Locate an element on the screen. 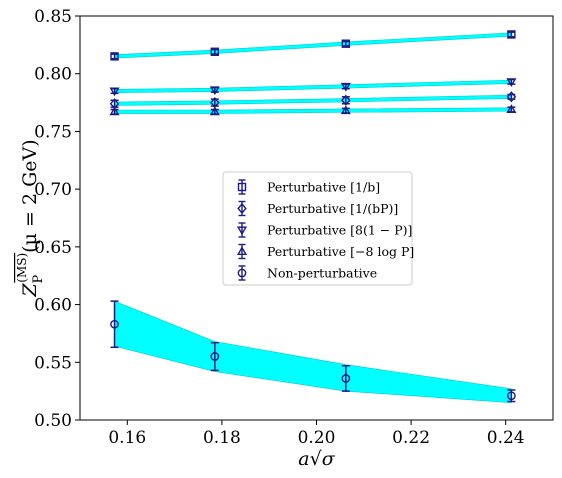  legend-label: Perturbative [−8 log P] is located at coordinates (340, 251).